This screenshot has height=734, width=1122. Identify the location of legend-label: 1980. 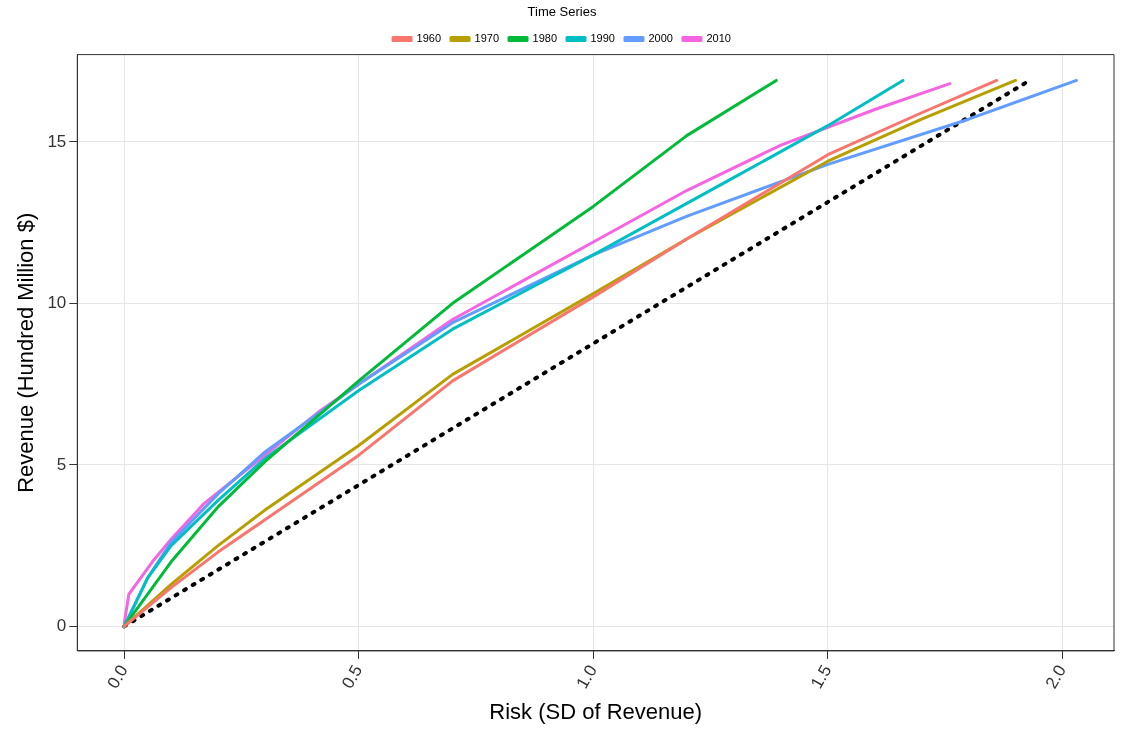
(545, 38).